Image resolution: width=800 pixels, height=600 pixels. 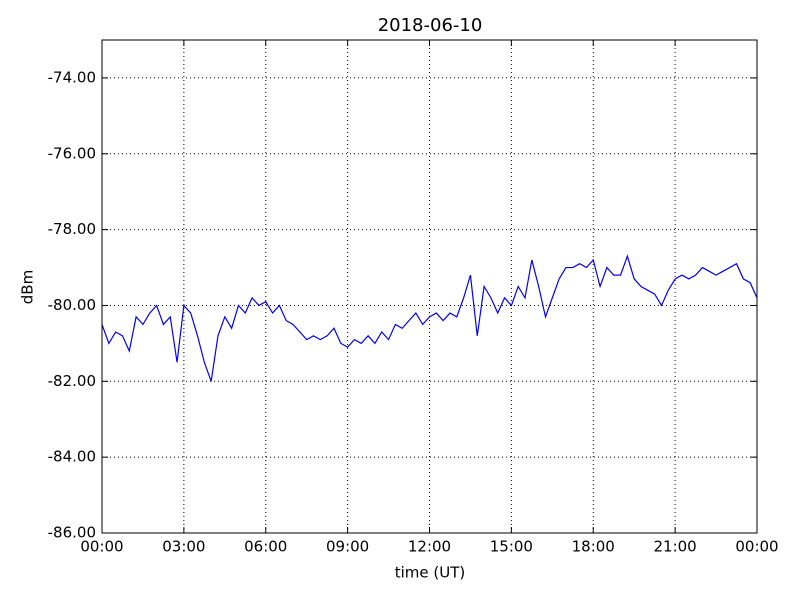 What do you see at coordinates (72, 77) in the screenshot?
I see `y-tick-label: -74.00` at bounding box center [72, 77].